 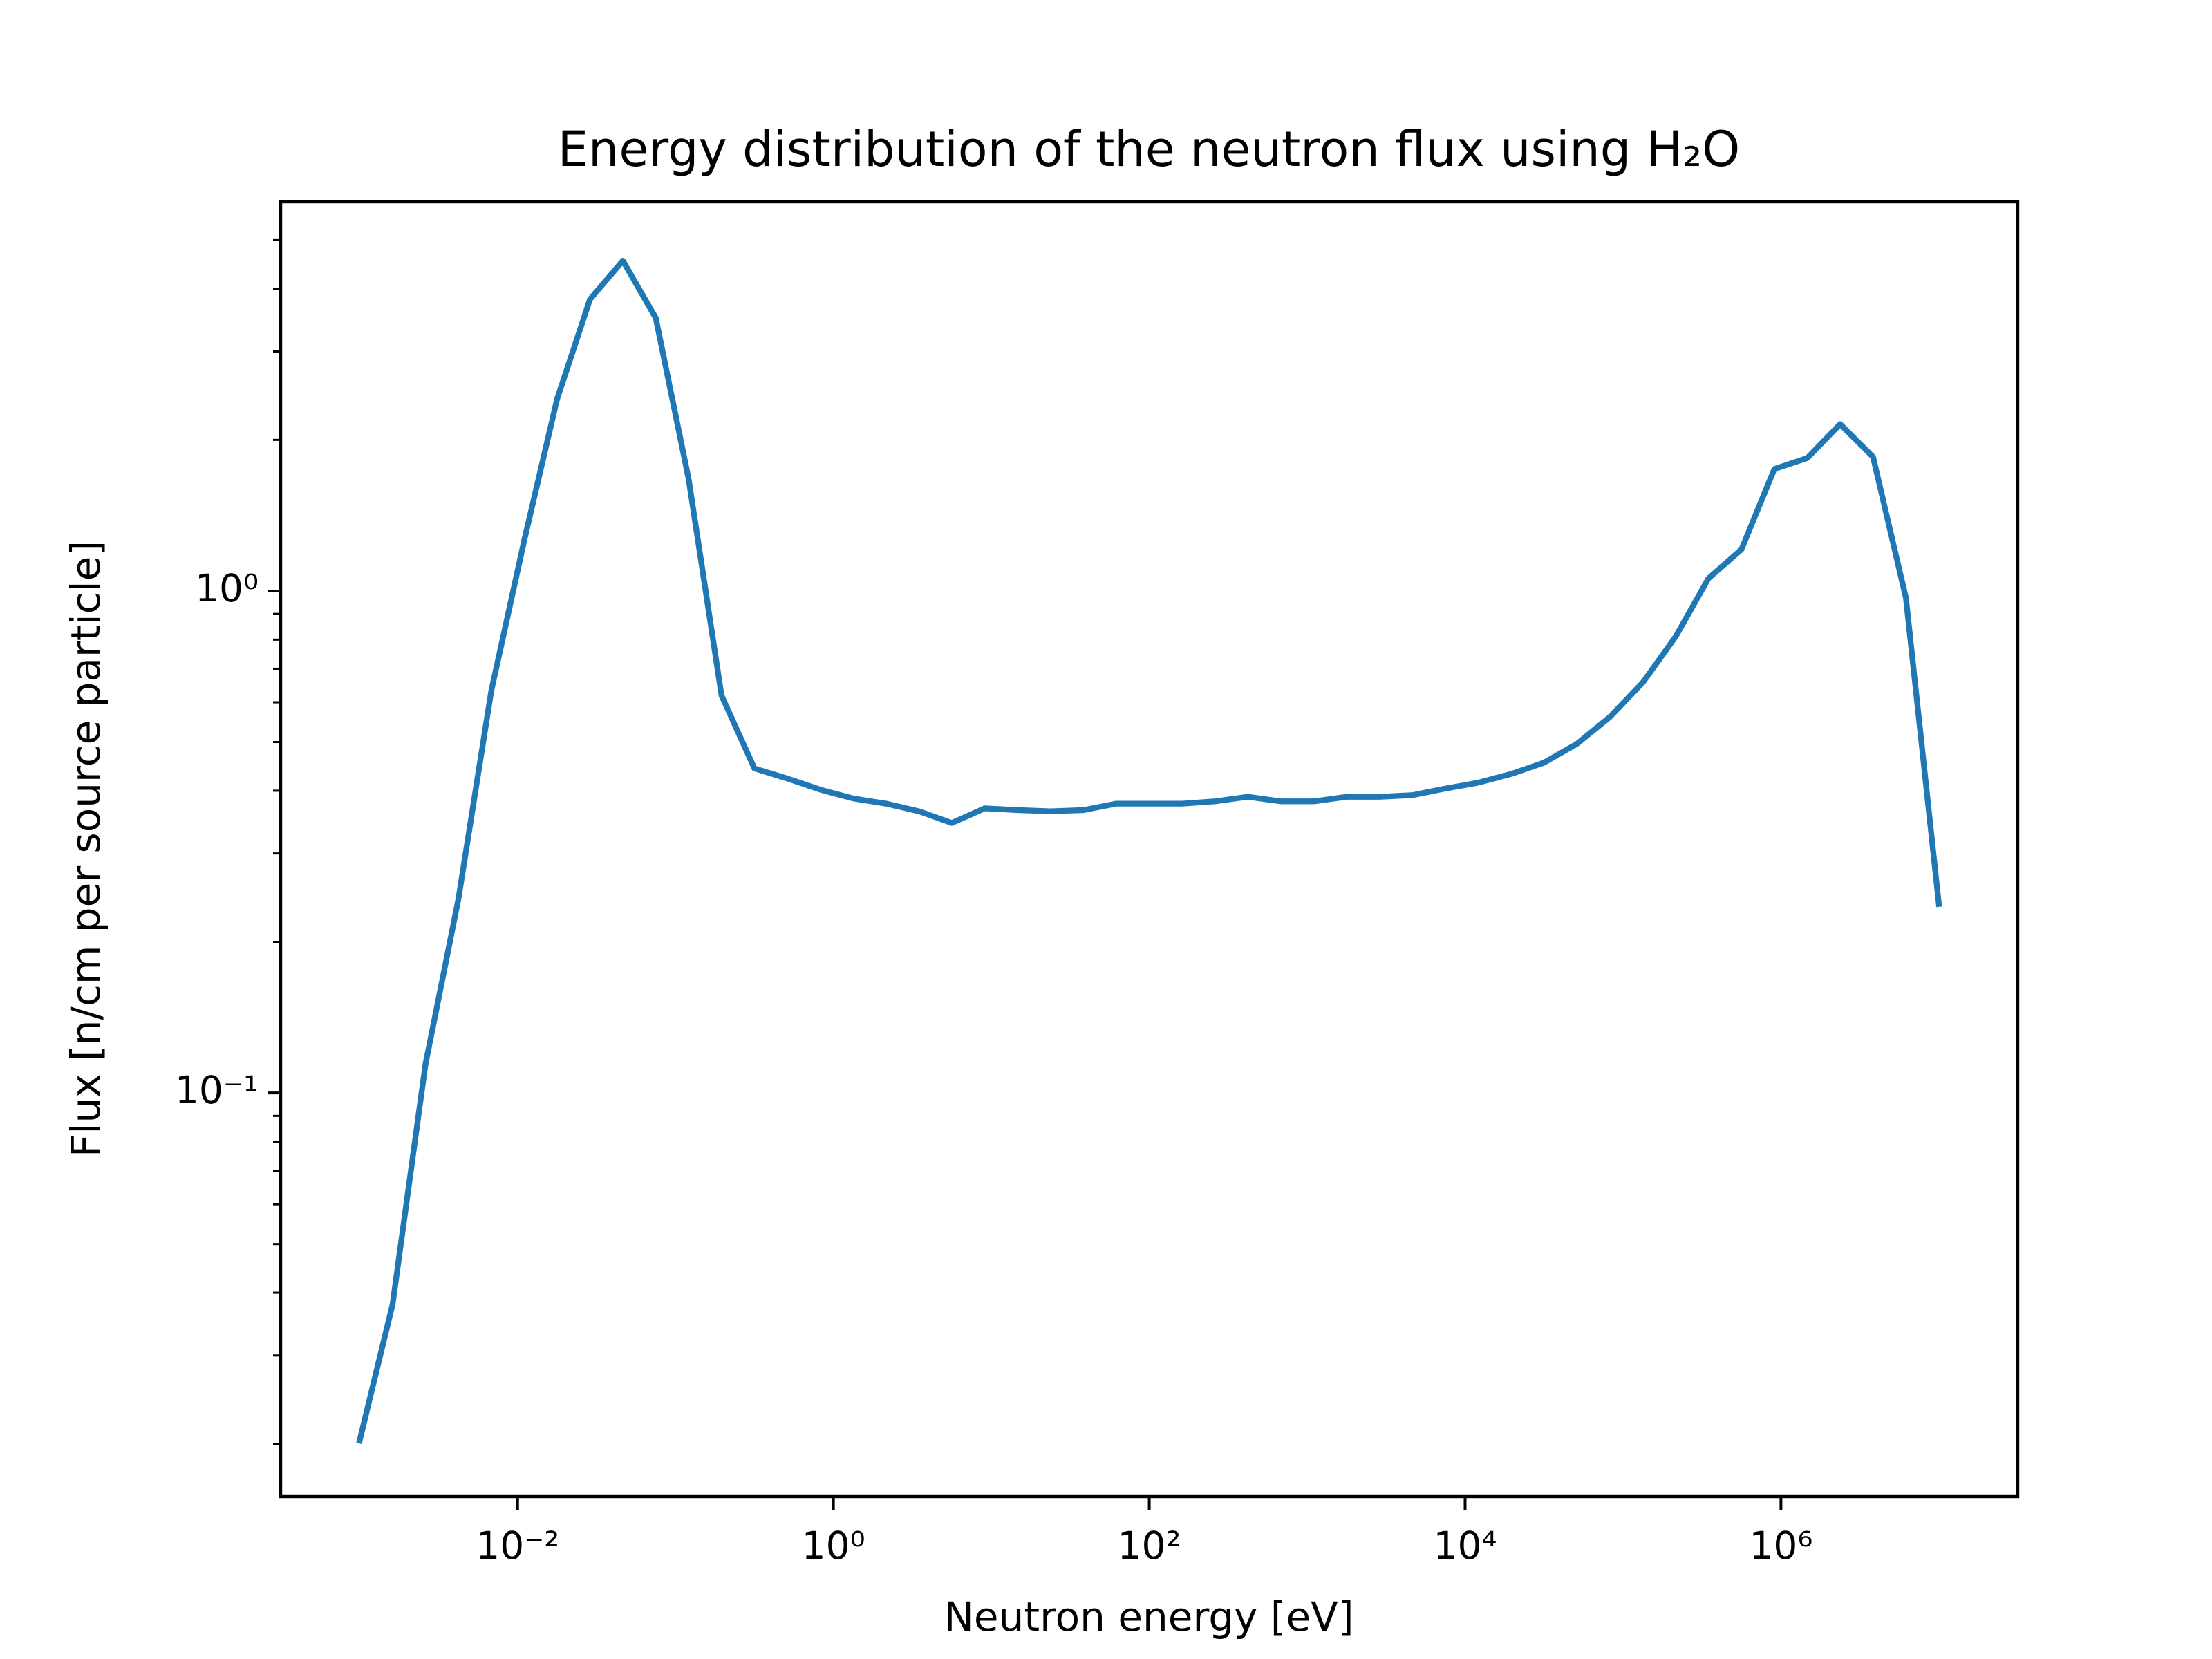 What do you see at coordinates (85, 849) in the screenshot?
I see `y-axis-label: Flux [n/cm per source particle]` at bounding box center [85, 849].